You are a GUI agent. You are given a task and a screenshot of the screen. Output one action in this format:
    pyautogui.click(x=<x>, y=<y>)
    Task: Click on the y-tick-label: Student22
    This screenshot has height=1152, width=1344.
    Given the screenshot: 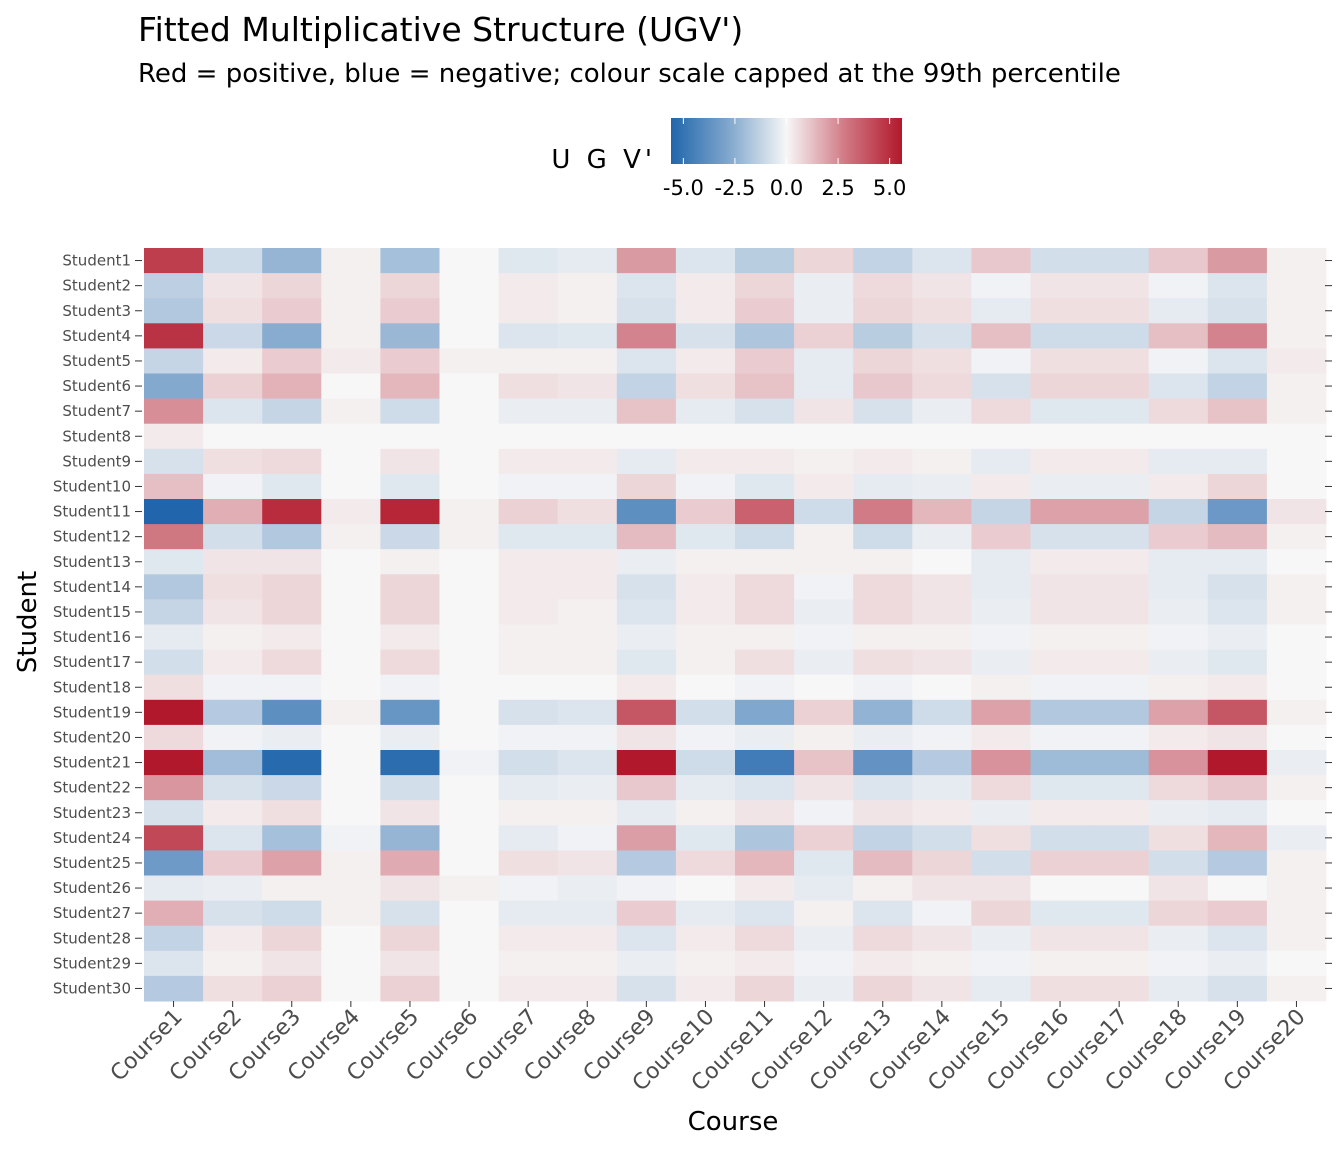 What is the action you would take?
    pyautogui.click(x=92, y=788)
    